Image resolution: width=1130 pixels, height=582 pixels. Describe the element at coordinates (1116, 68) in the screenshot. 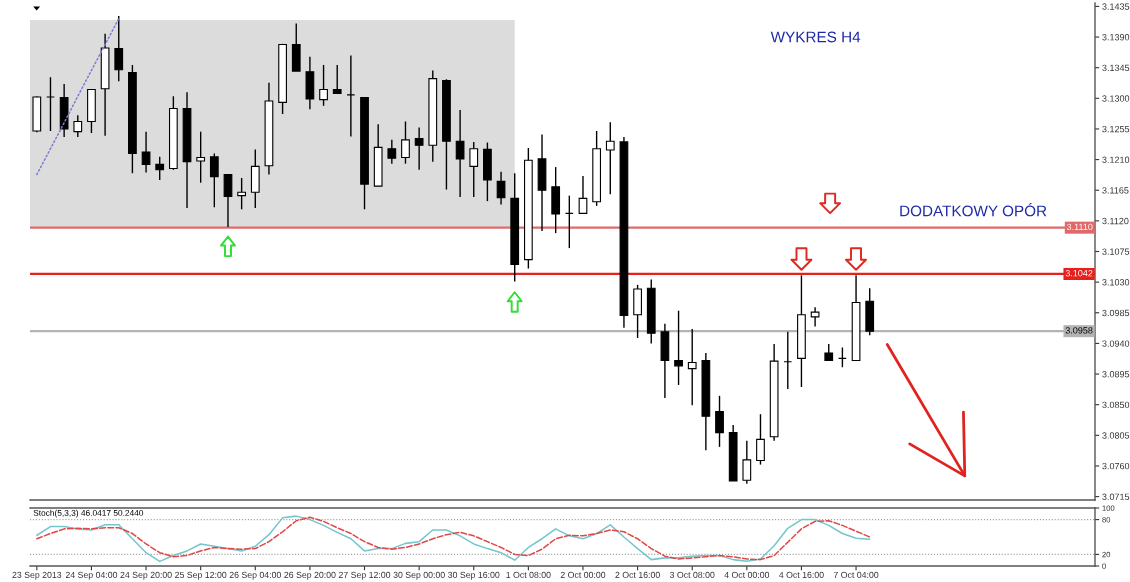

I see `y-tick-label: 3.1345` at that location.